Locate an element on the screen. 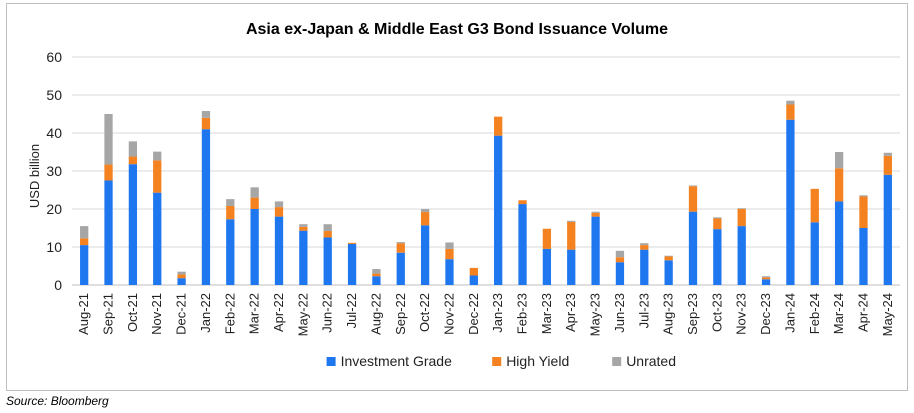  x-tick-label: Aug-22 is located at coordinates (375, 314).